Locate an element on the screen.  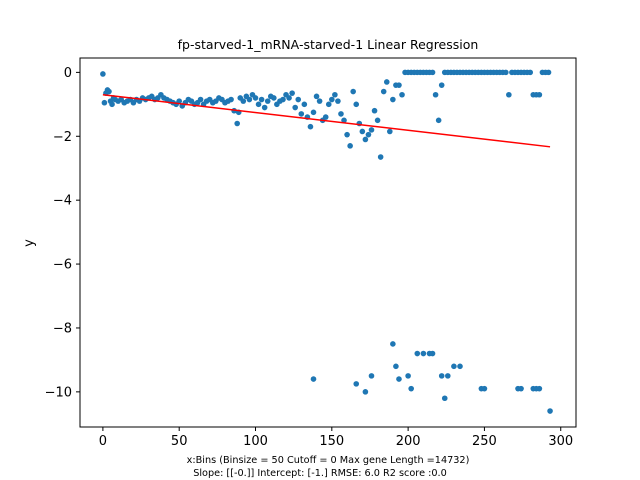
x-tick-label: 100 is located at coordinates (255, 441).